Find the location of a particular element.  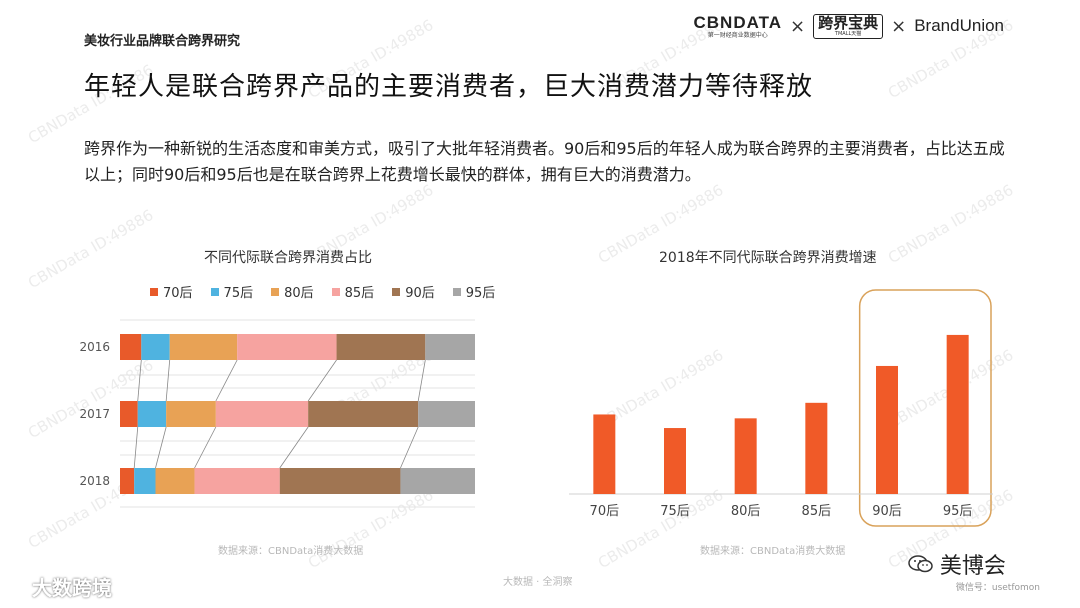

cbndata-logo-text: CBNDATA is located at coordinates (738, 22).